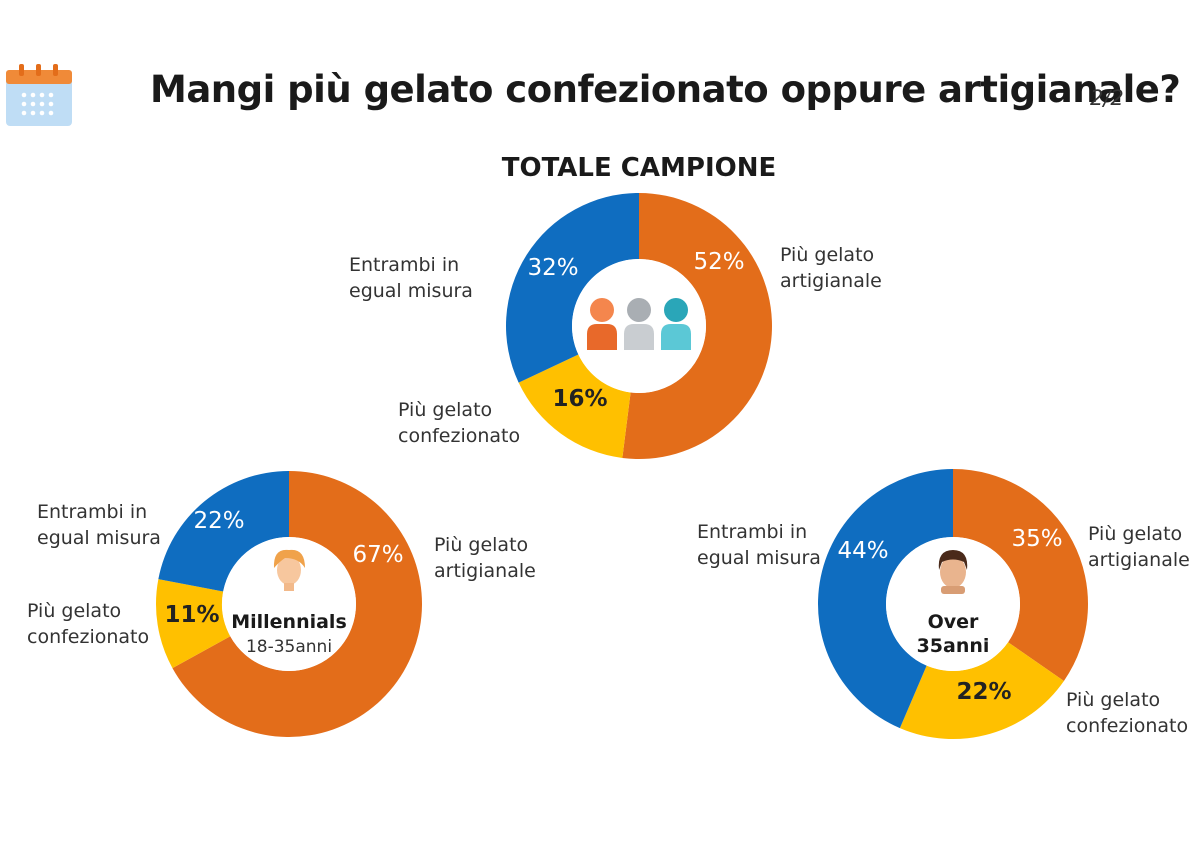 This screenshot has height=850, width=1200. I want to click on percent-label-entrambi: 44%, so click(862, 551).